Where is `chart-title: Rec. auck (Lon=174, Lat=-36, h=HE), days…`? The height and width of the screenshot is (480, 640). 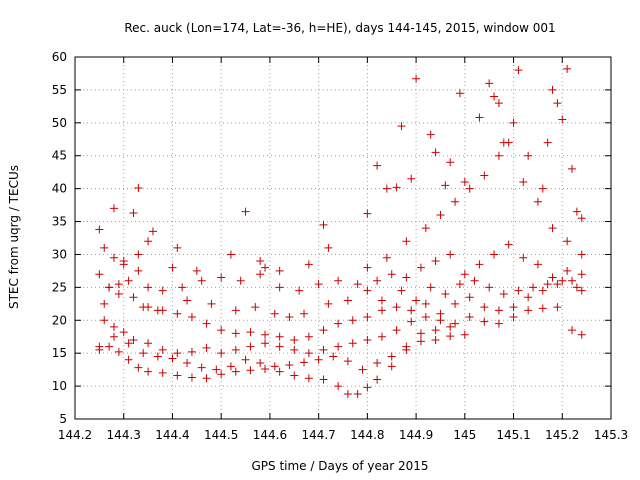
chart-title: Rec. auck (Lon=174, Lat=-36, h=HE), days… is located at coordinates (339, 28).